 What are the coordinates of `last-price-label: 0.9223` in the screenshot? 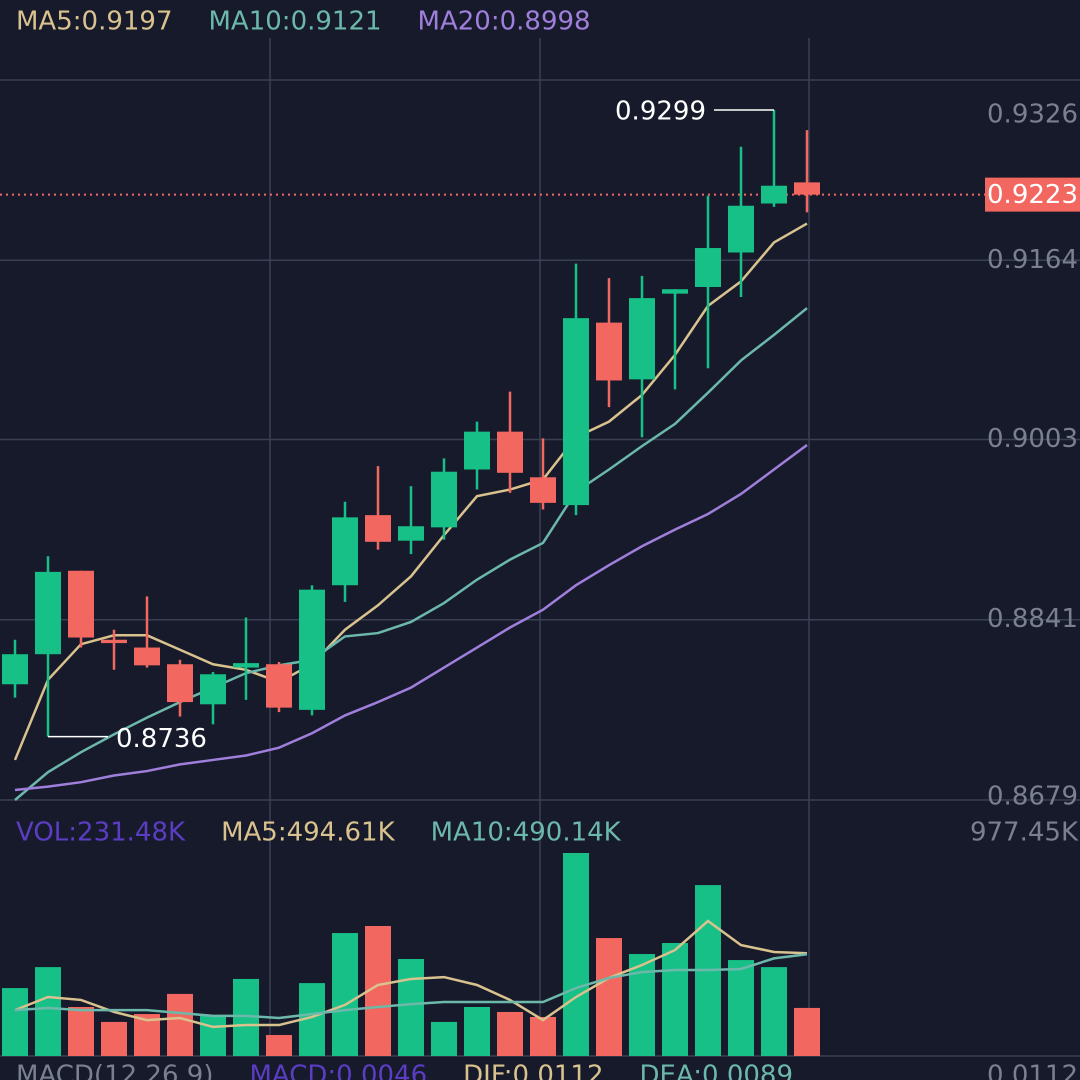 It's located at (1032, 195).